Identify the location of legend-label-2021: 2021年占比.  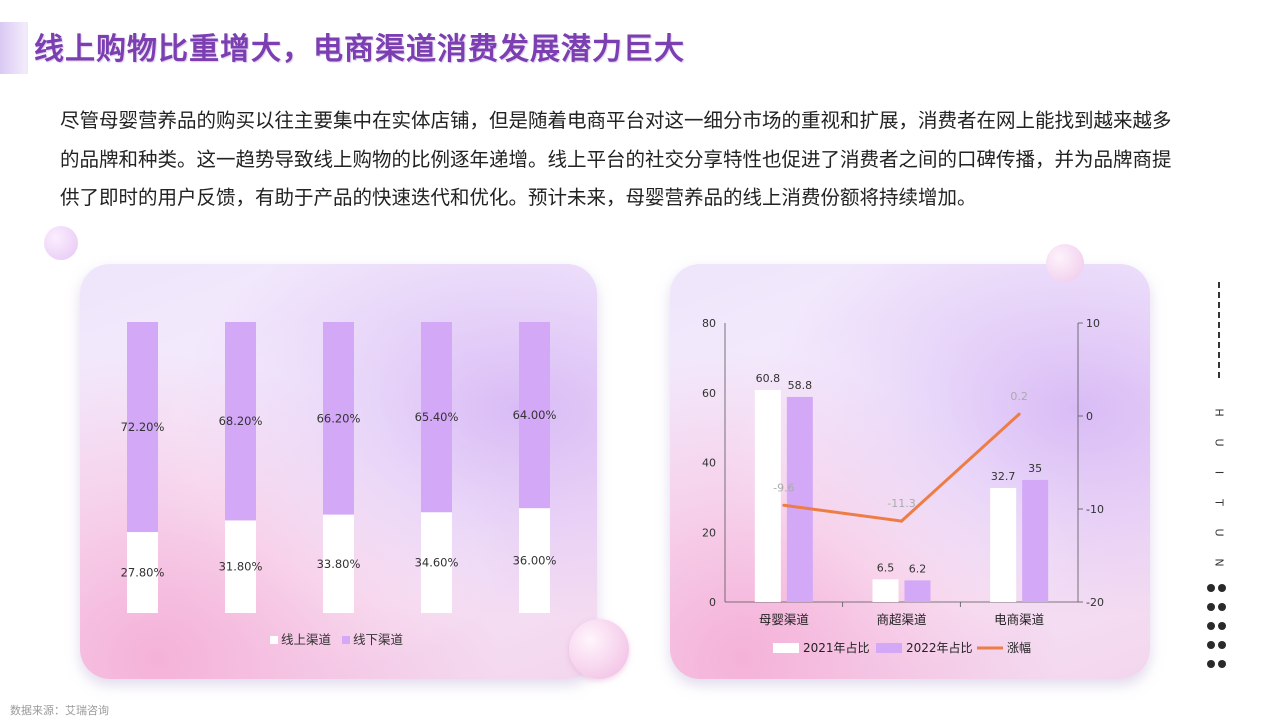
(836, 647).